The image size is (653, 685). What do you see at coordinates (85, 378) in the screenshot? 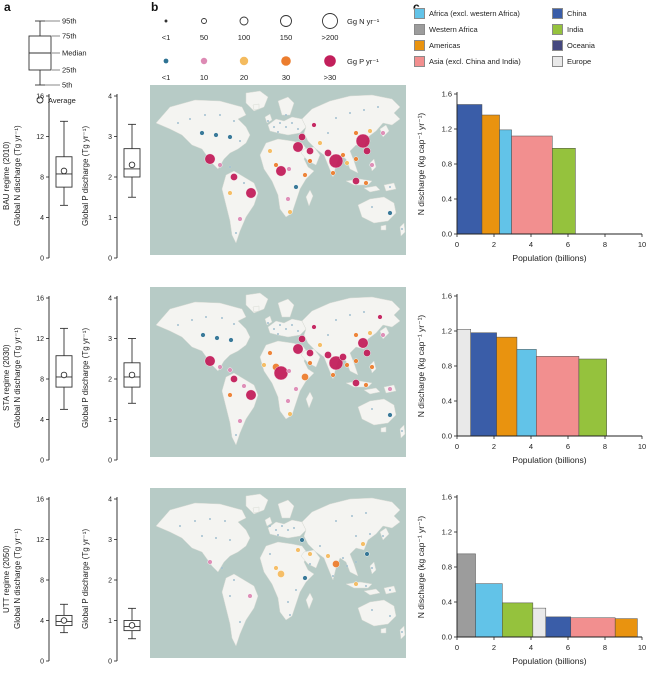
I see `p-axis-label-sta: Global P discharge (Tg yr⁻¹)` at bounding box center [85, 378].